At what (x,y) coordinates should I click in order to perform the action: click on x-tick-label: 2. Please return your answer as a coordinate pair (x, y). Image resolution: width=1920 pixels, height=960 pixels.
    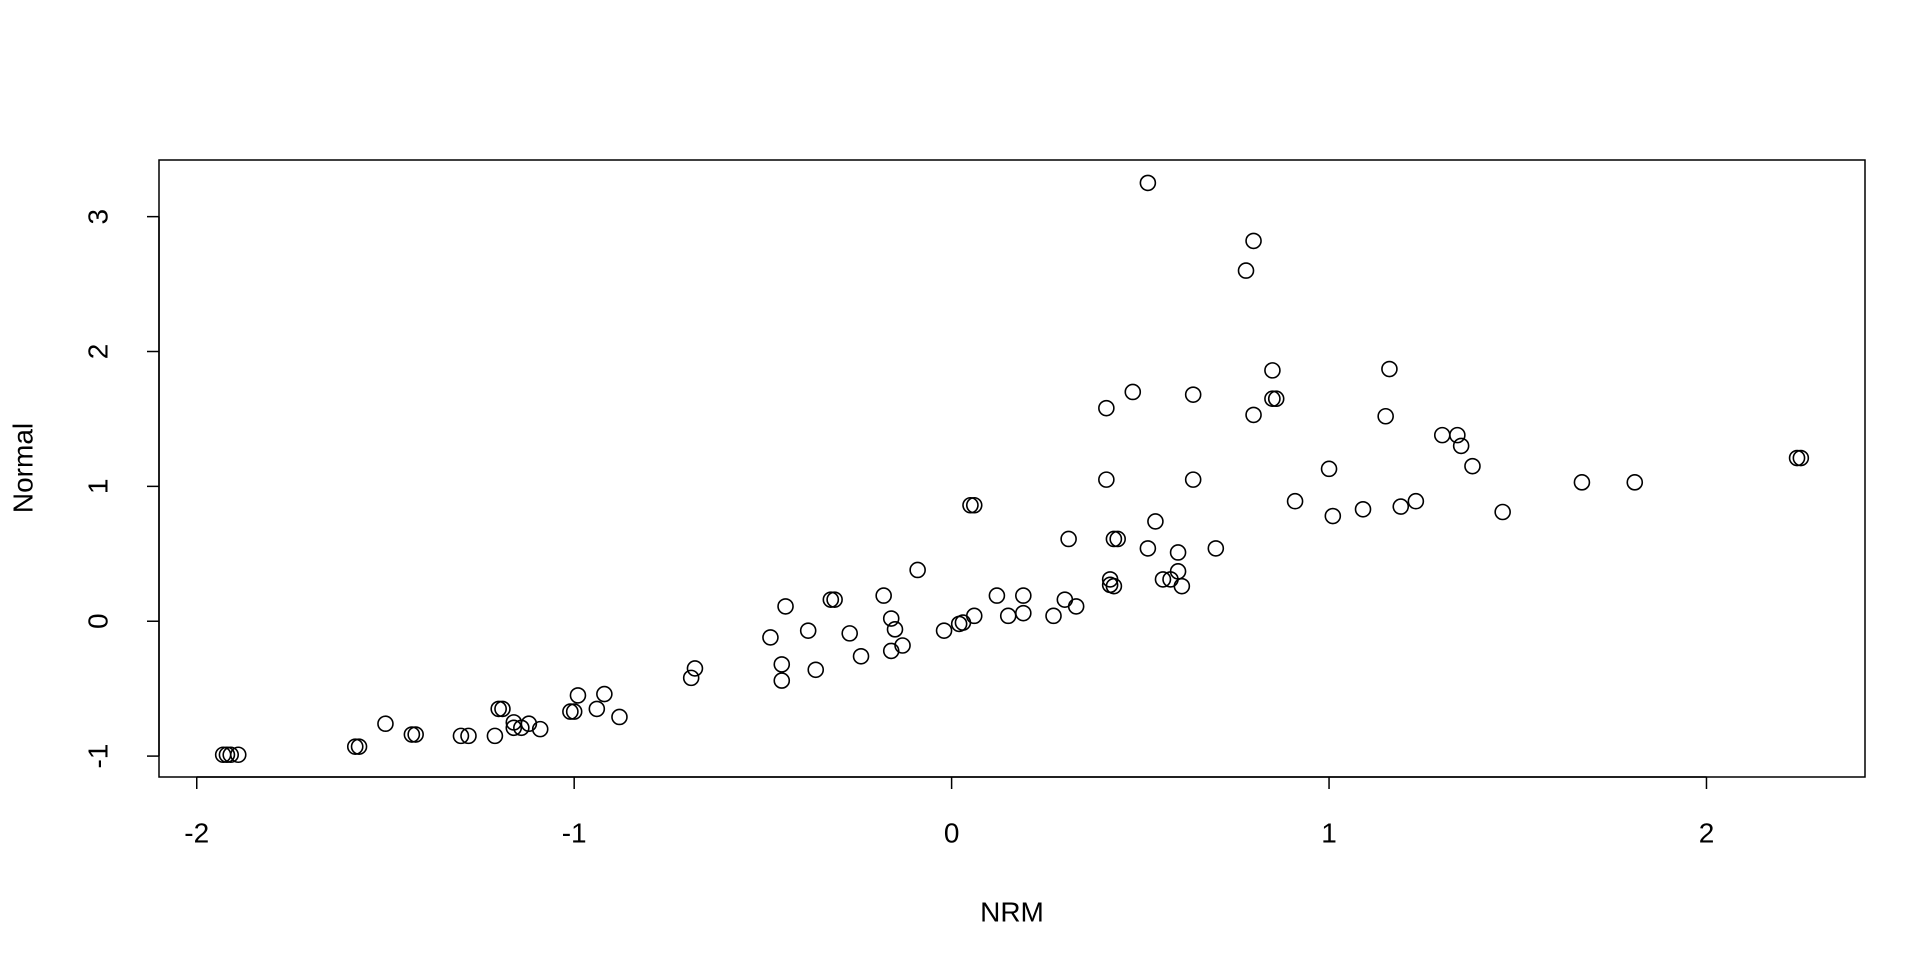
    Looking at the image, I should click on (1707, 832).